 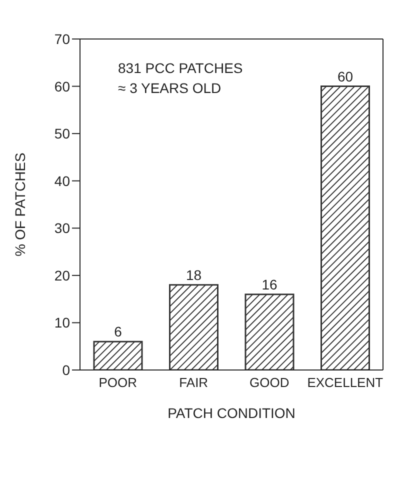 What do you see at coordinates (118, 332) in the screenshot?
I see `data-label: 6` at bounding box center [118, 332].